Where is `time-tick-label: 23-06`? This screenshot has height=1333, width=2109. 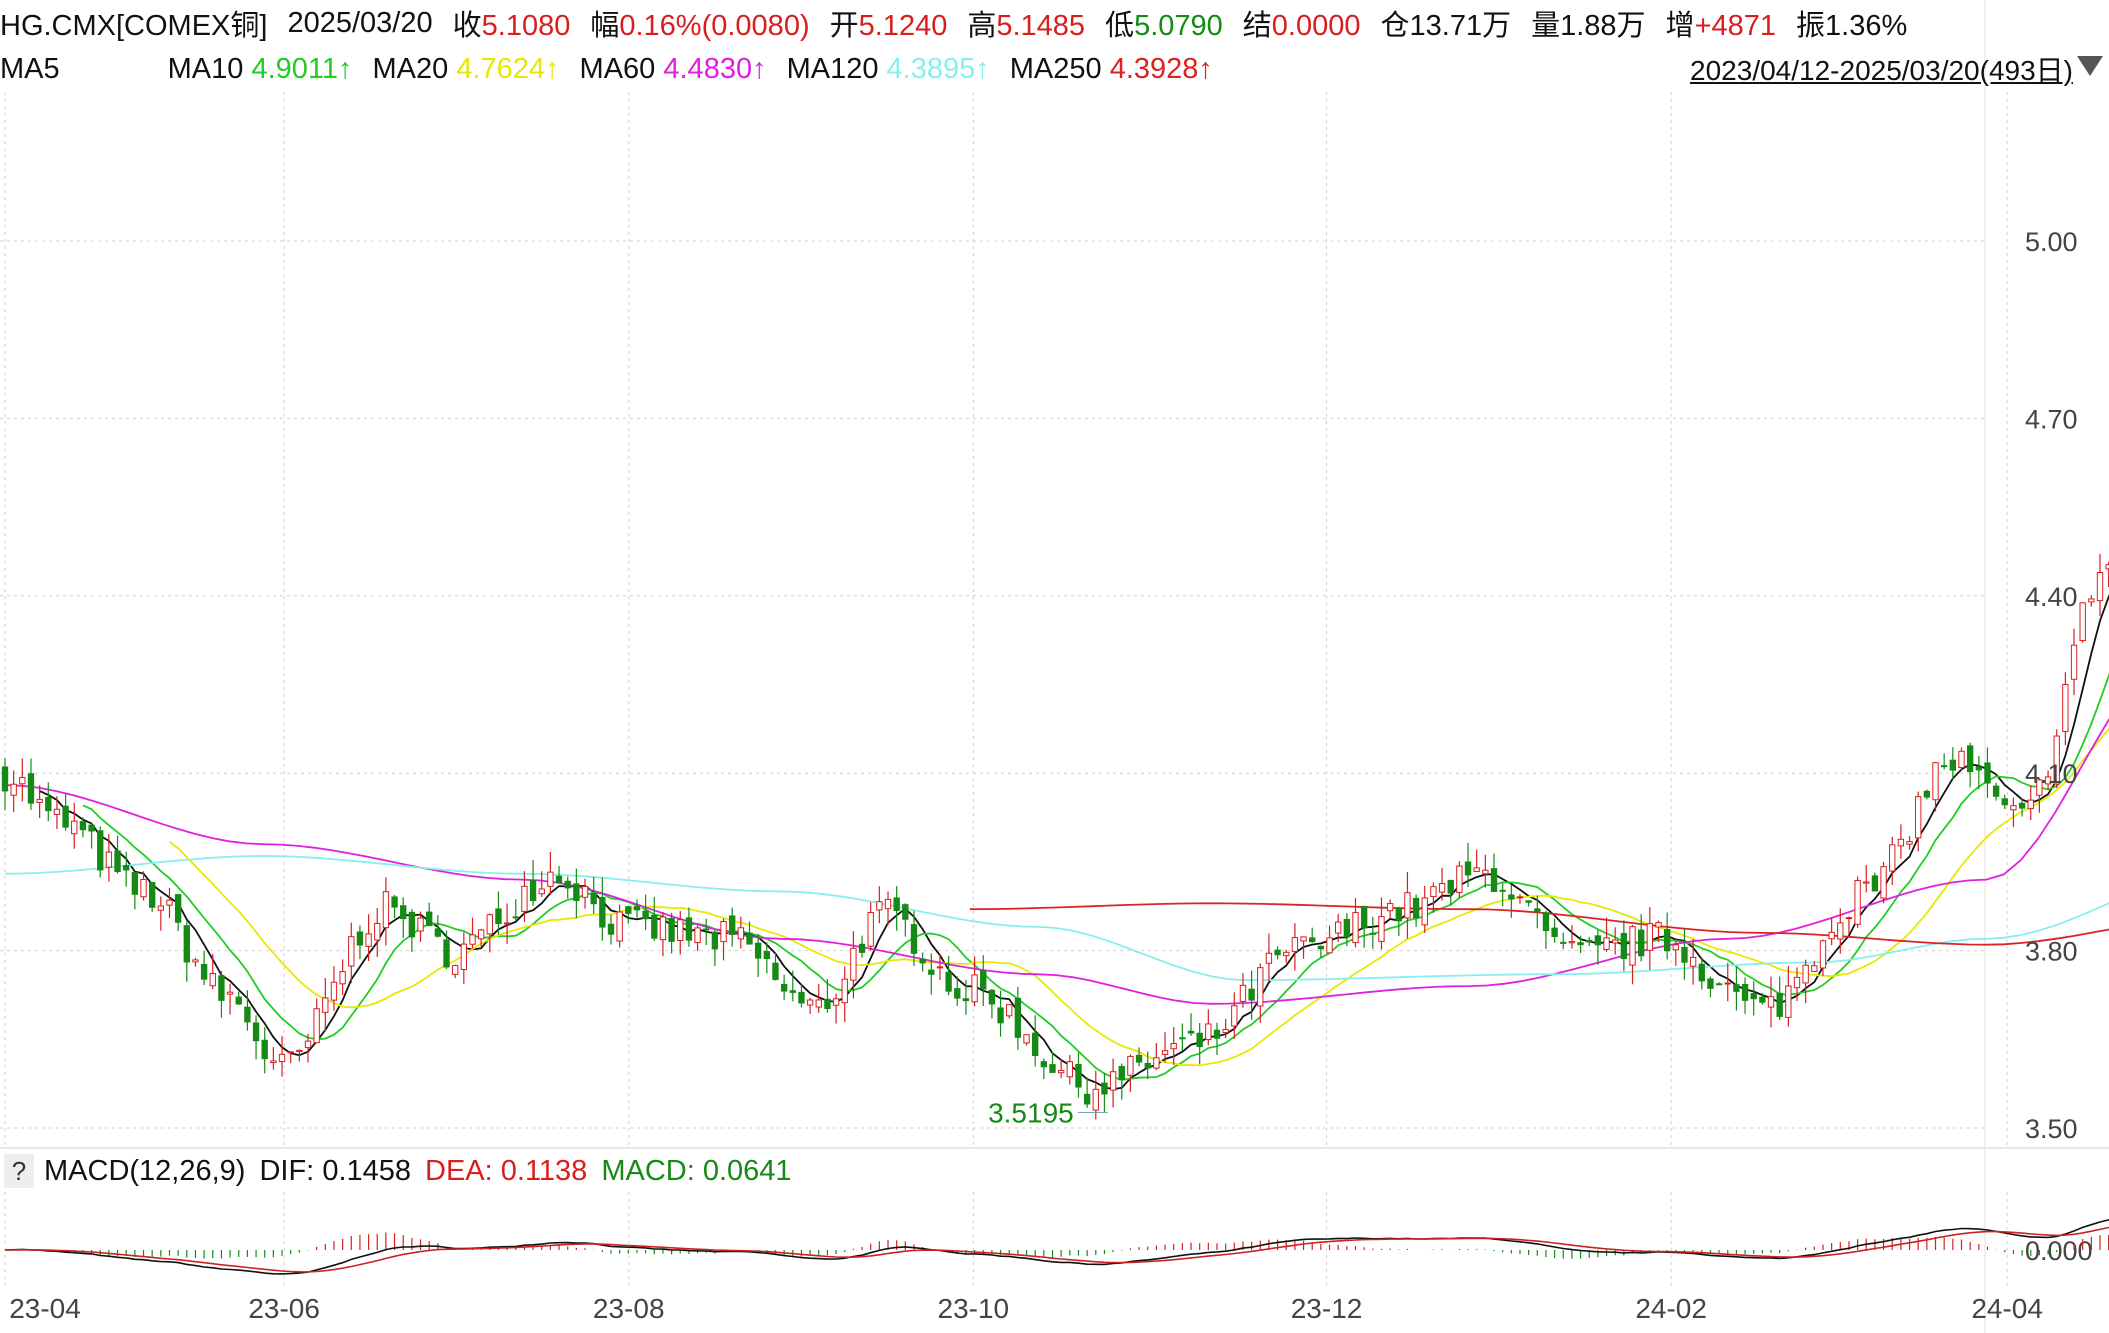 time-tick-label: 23-06 is located at coordinates (284, 1308).